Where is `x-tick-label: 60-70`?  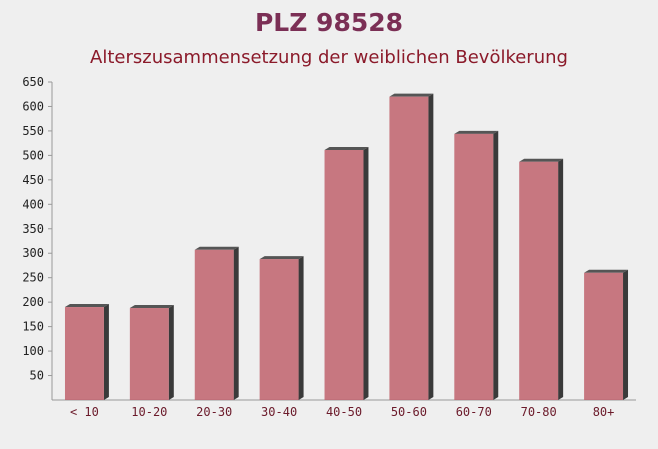 x-tick-label: 60-70 is located at coordinates (474, 412).